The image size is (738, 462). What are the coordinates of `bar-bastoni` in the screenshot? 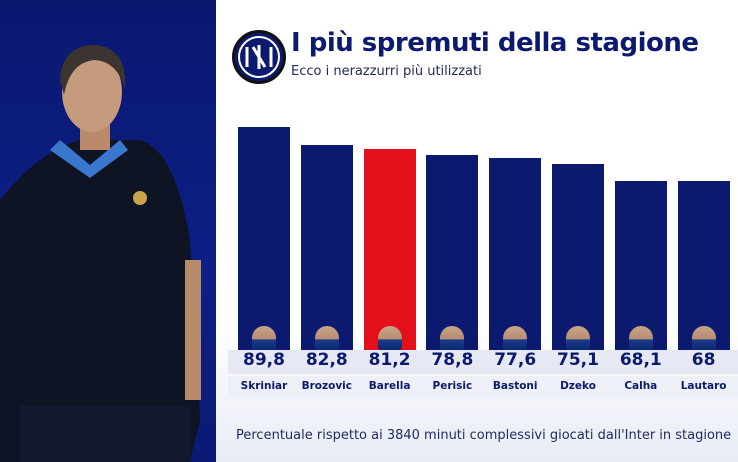 It's located at (515, 253).